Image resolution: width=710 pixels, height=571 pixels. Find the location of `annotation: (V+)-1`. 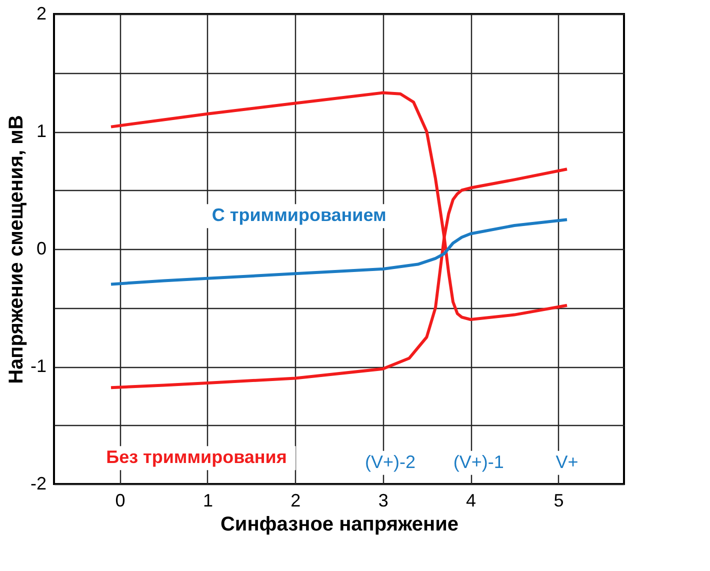

annotation: (V+)-1 is located at coordinates (478, 462).